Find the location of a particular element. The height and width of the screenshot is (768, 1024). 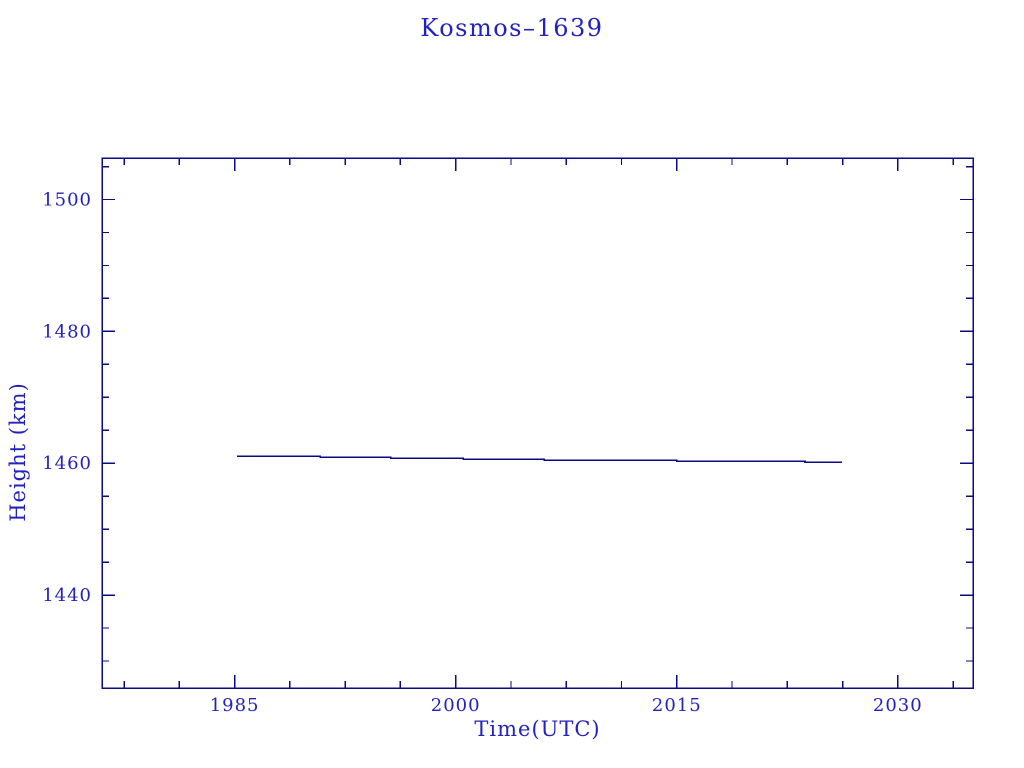

data-line is located at coordinates (539, 459).